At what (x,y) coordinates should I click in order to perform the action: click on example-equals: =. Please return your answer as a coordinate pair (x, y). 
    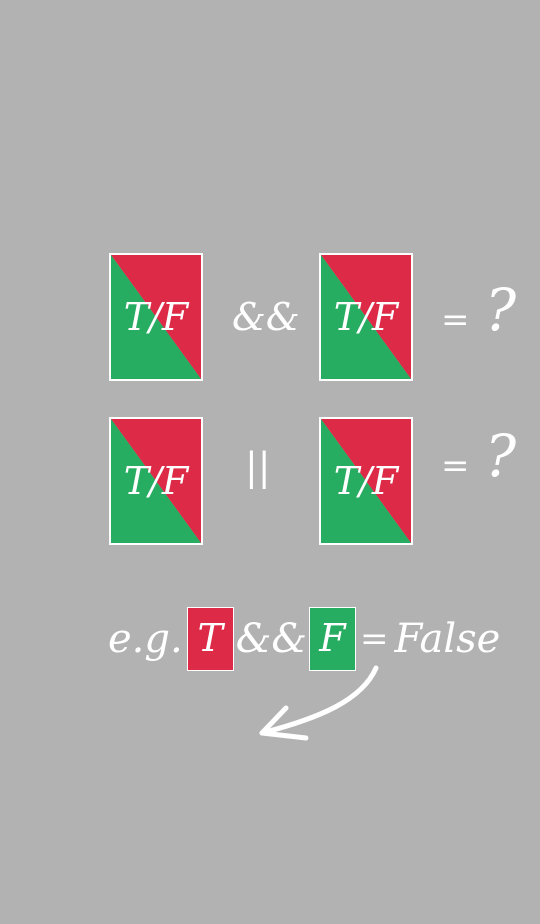
    Looking at the image, I should click on (374, 639).